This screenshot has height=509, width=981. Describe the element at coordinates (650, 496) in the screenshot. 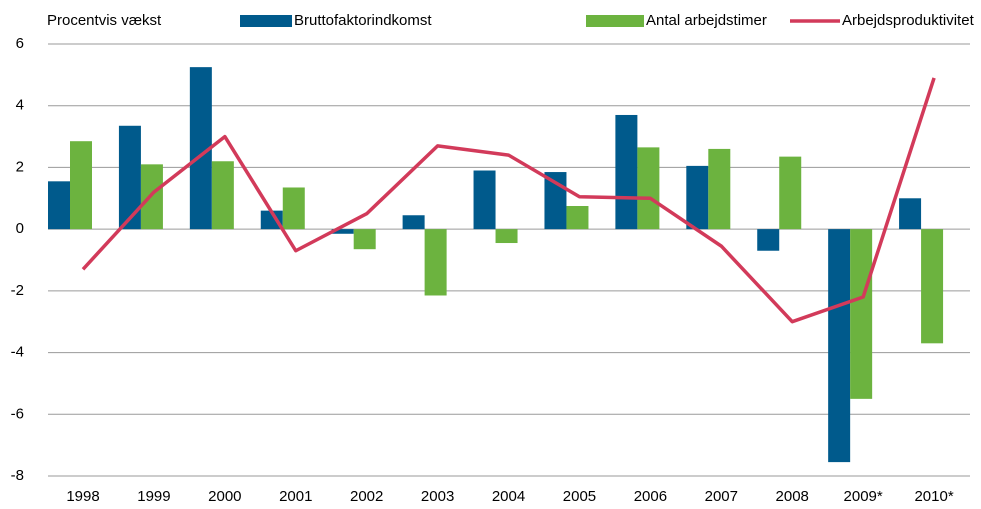

I see `x-tick-label: 2006` at that location.